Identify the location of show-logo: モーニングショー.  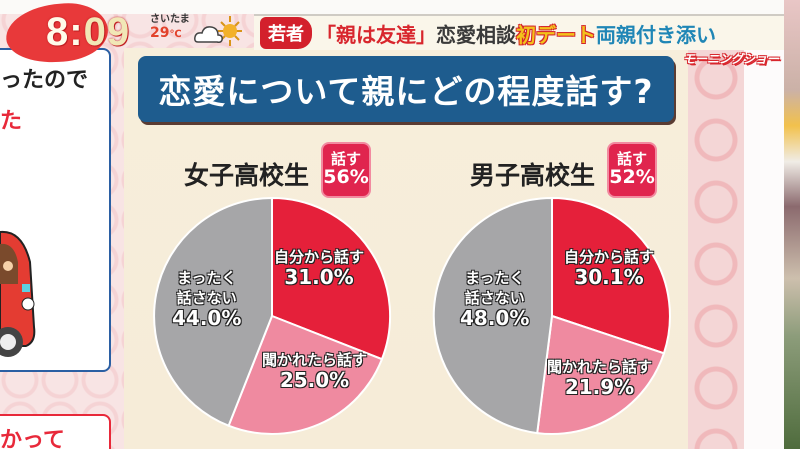
(731, 59).